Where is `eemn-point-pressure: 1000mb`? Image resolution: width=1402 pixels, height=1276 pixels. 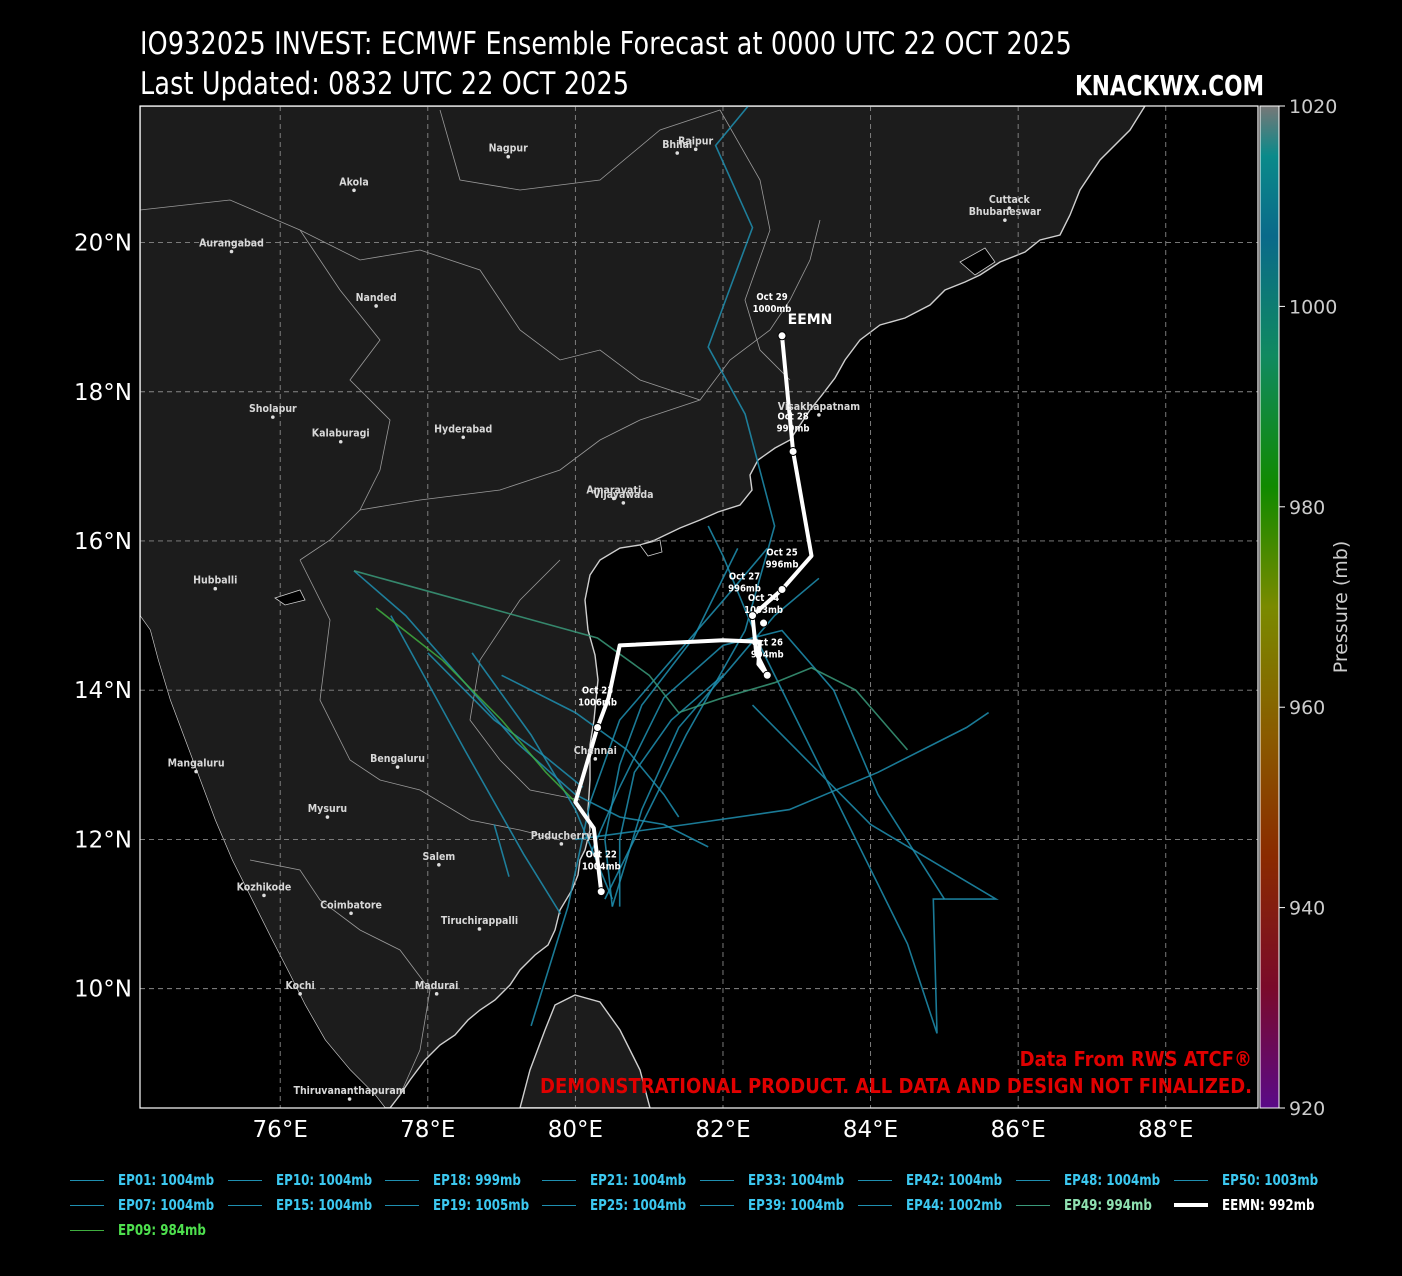
eemn-point-pressure: 1000mb is located at coordinates (772, 309).